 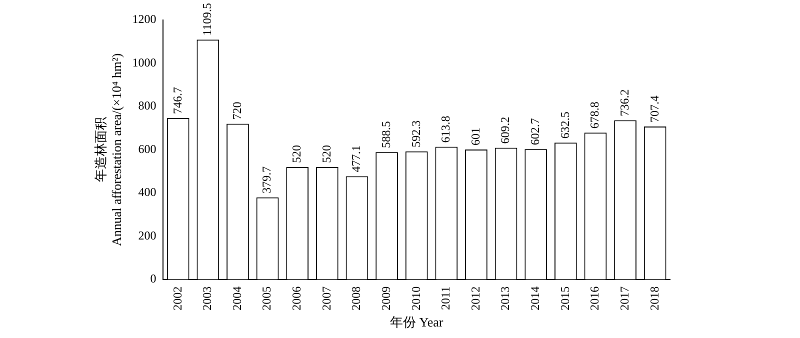 I want to click on x-tick-label: 2004, so click(x=237, y=298).